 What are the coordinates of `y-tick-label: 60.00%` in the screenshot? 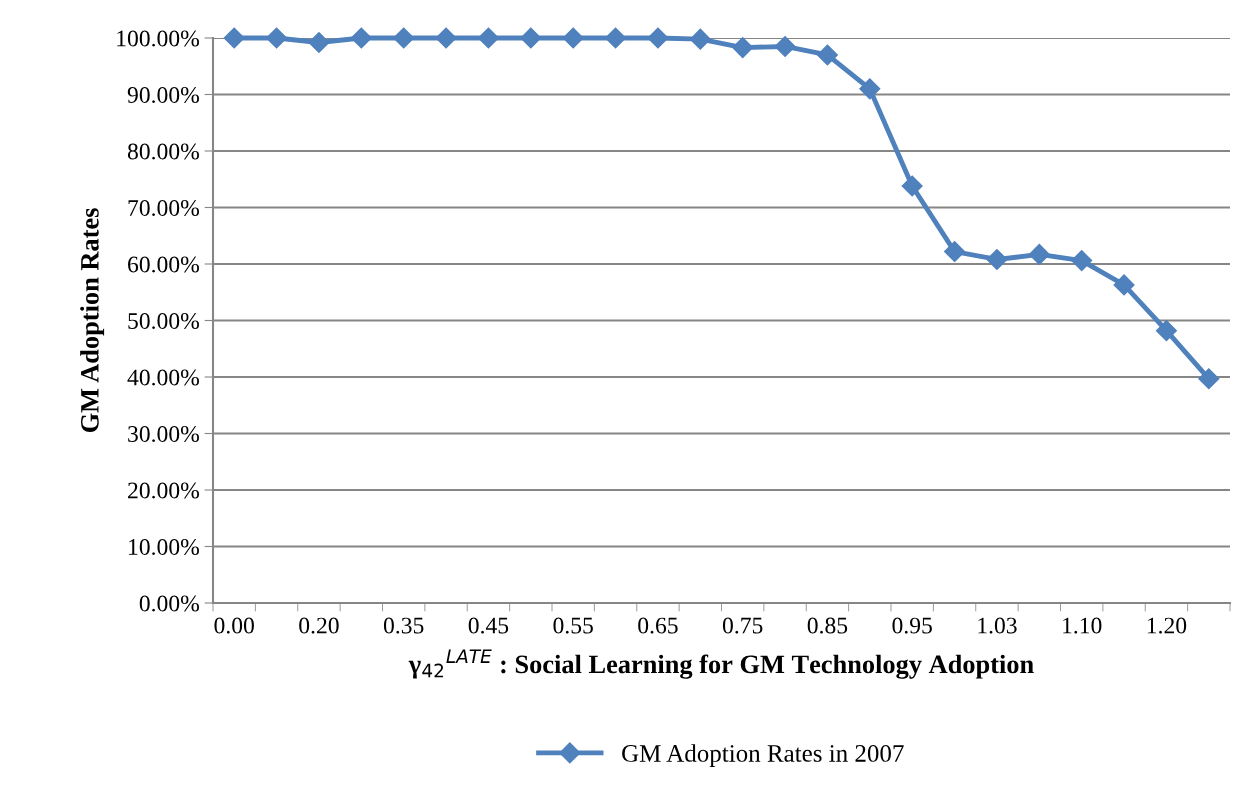 It's located at (163, 264).